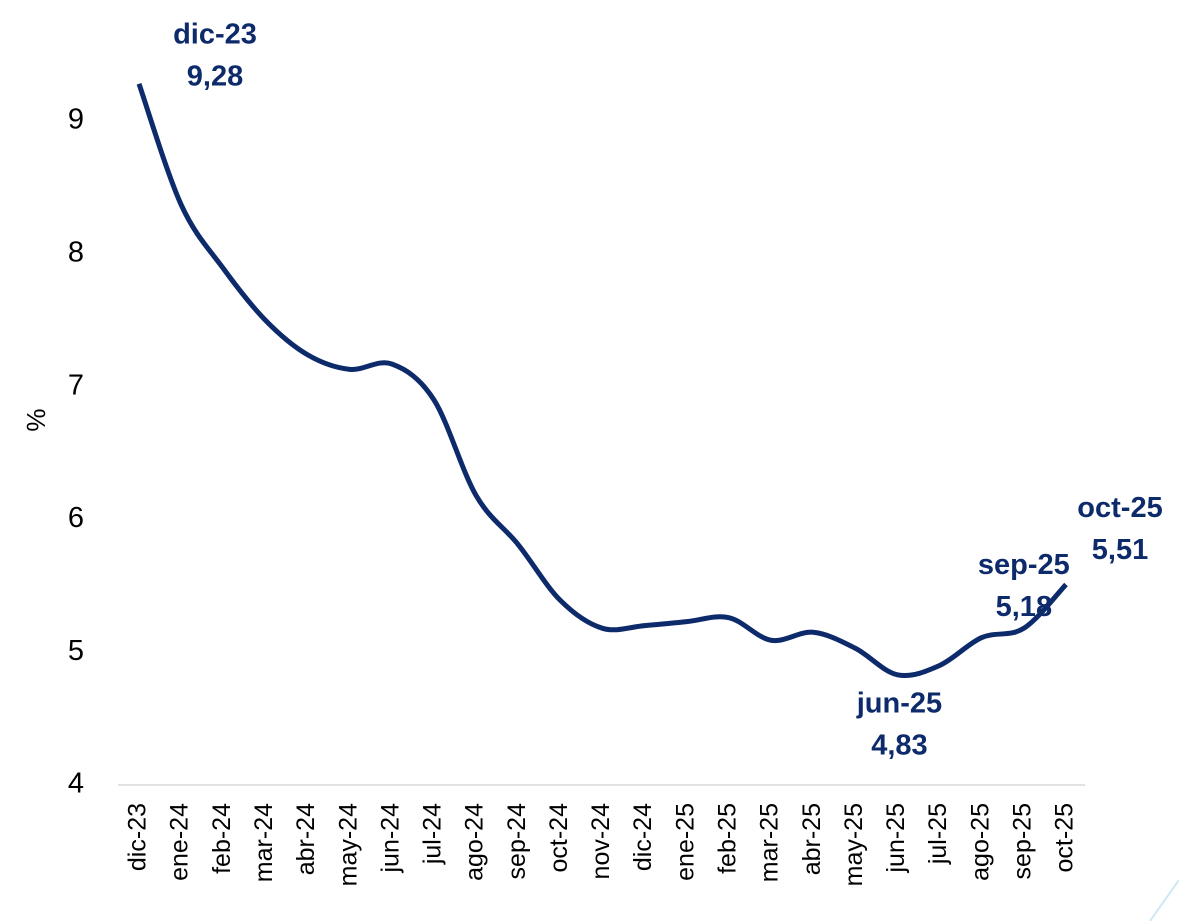 This screenshot has height=921, width=1179. Describe the element at coordinates (517, 841) in the screenshot. I see `x-tick-label: sep-24` at that location.